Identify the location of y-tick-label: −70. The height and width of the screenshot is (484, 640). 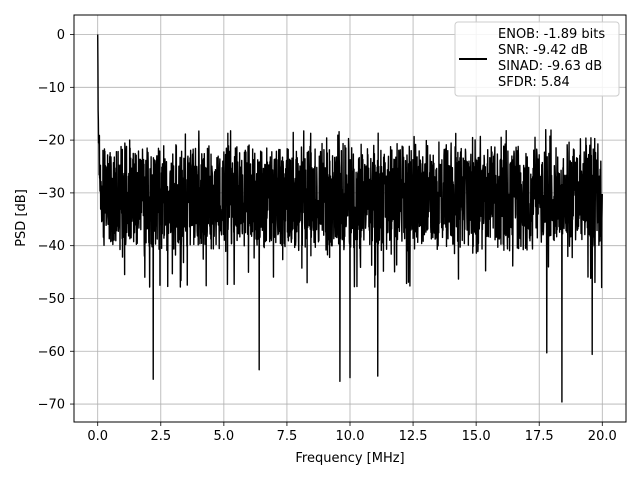
(51, 405).